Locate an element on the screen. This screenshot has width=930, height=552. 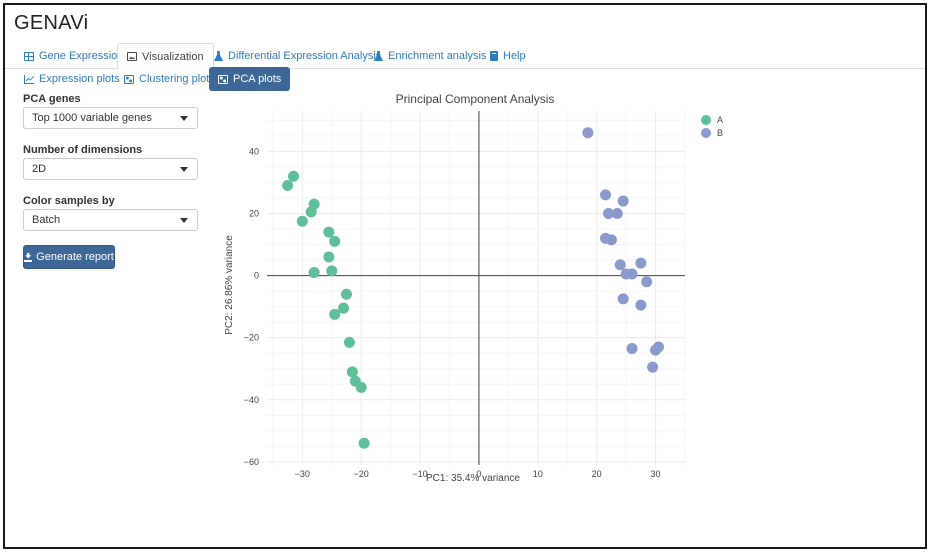
dimensions-value: 2D is located at coordinates (39, 169).